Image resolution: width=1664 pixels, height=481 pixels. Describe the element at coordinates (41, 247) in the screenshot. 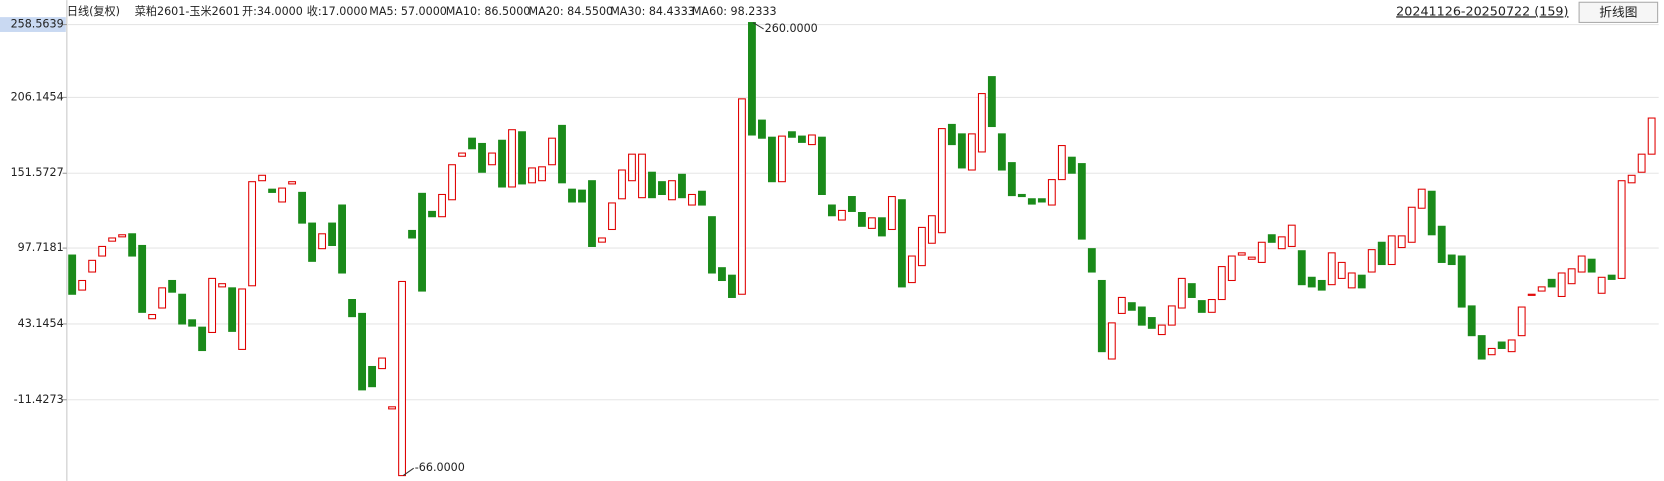

I see `y-tick-label: 97.7181` at that location.